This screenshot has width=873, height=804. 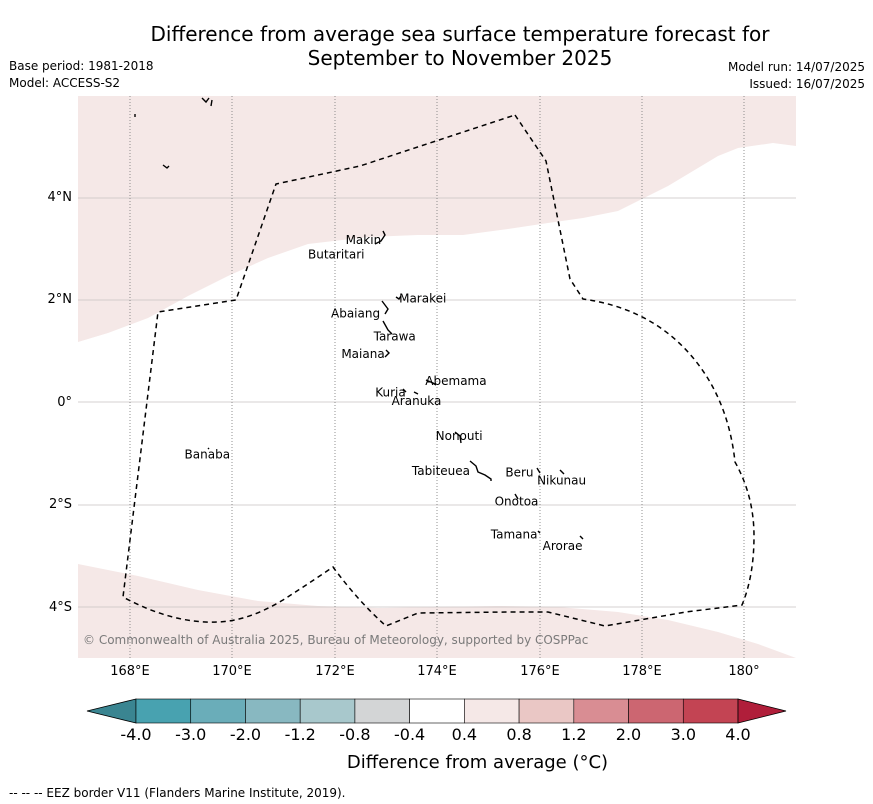 I want to click on metadata-right: Model run: 14/07/2025 Issued: 16/07/2025, so click(x=796, y=76).